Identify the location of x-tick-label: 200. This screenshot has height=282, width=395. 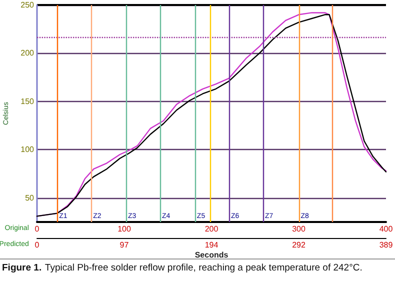
(211, 229).